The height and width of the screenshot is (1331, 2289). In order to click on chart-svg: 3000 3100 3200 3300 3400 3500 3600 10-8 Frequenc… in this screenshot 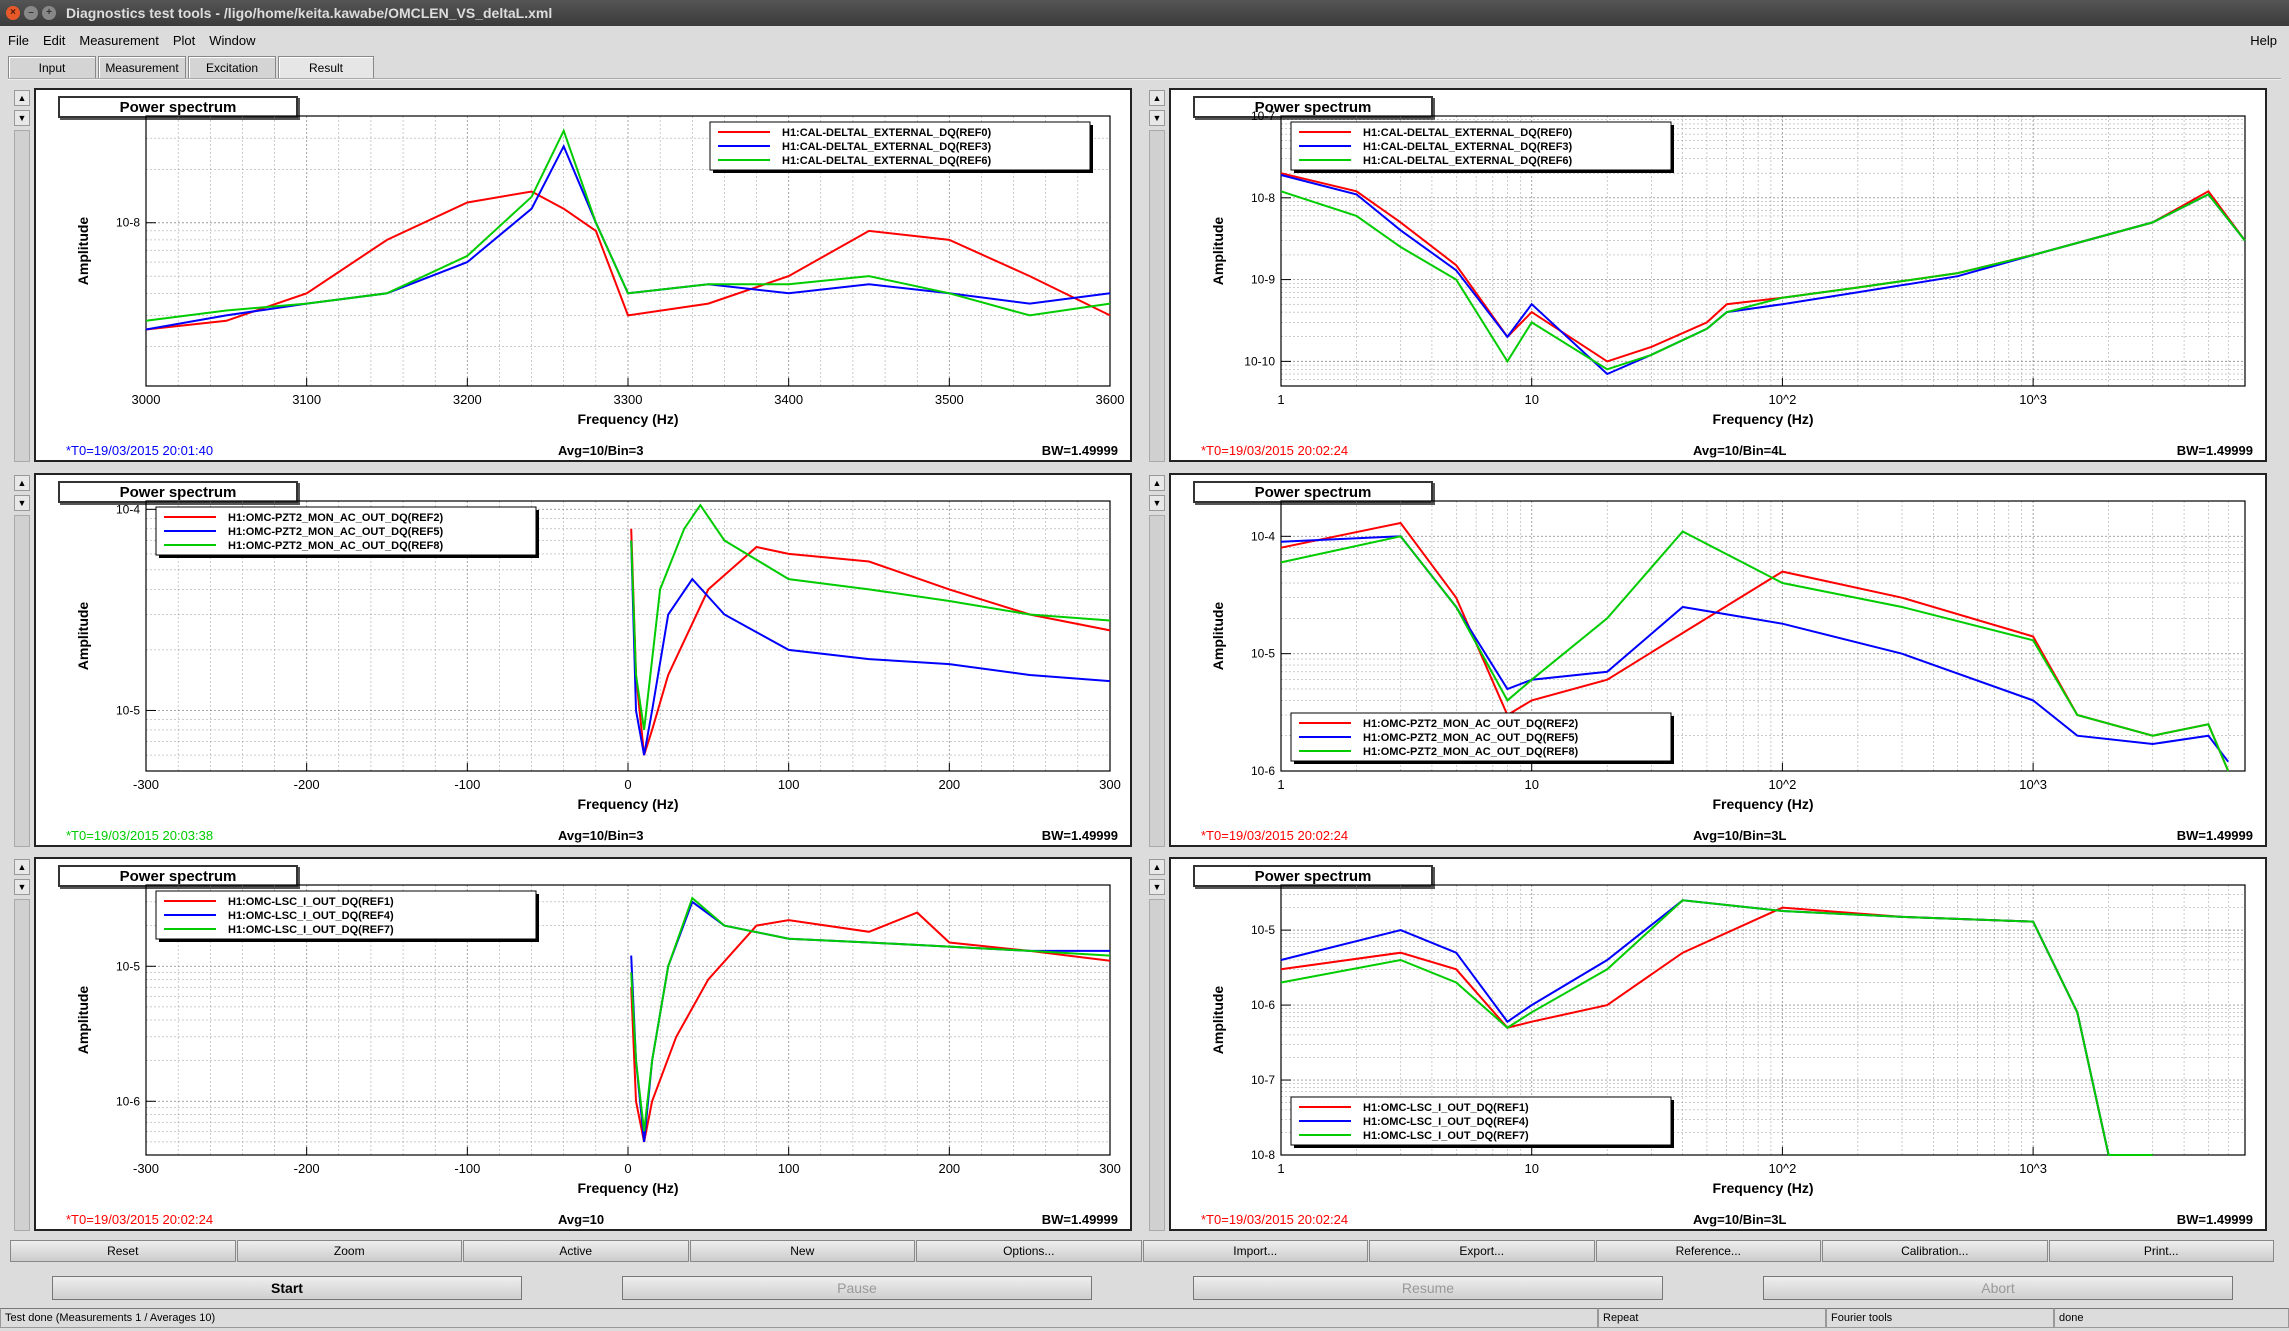, I will do `click(583, 265)`.